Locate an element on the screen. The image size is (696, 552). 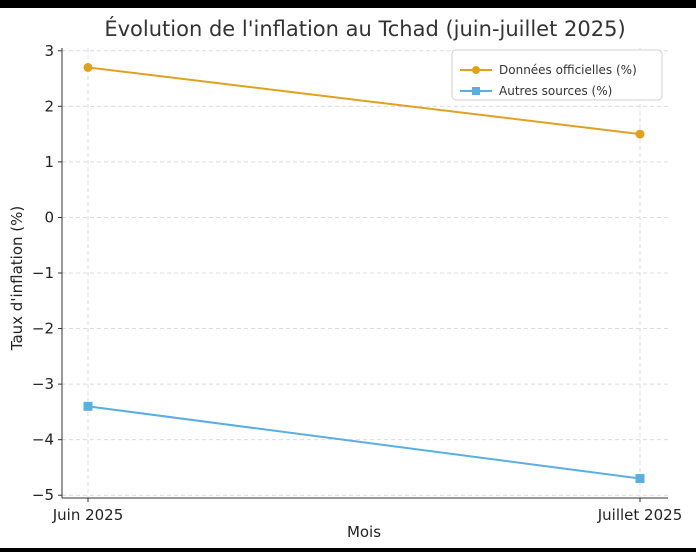
legend-box is located at coordinates (557, 75).